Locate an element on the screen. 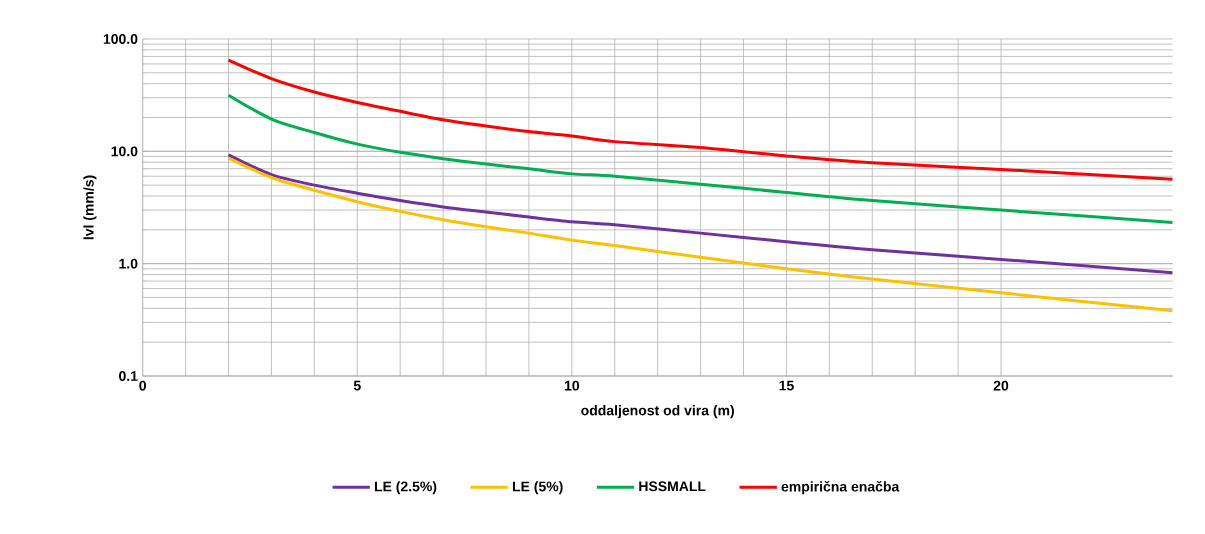 This screenshot has width=1205, height=534. x-tick-label: 10 is located at coordinates (572, 385).